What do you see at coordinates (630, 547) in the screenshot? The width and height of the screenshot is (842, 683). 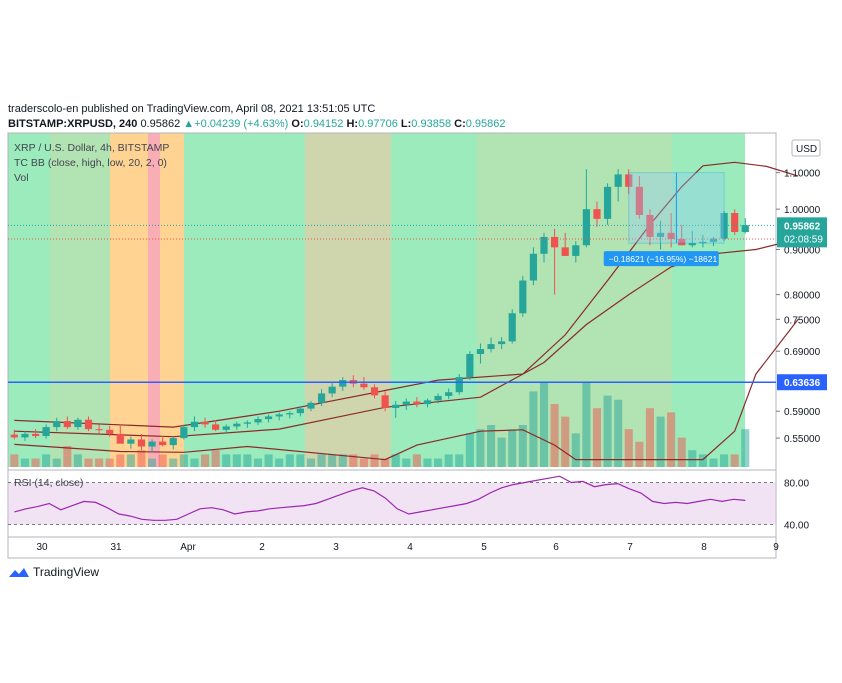 I see `x-tick-label: 7` at bounding box center [630, 547].